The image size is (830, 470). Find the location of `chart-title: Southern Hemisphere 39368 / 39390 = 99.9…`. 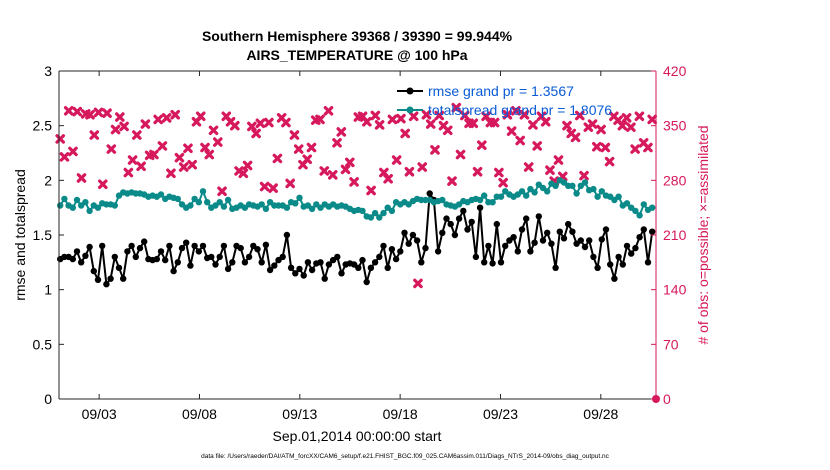

chart-title: Southern Hemisphere 39368 / 39390 = 99.9… is located at coordinates (357, 36).